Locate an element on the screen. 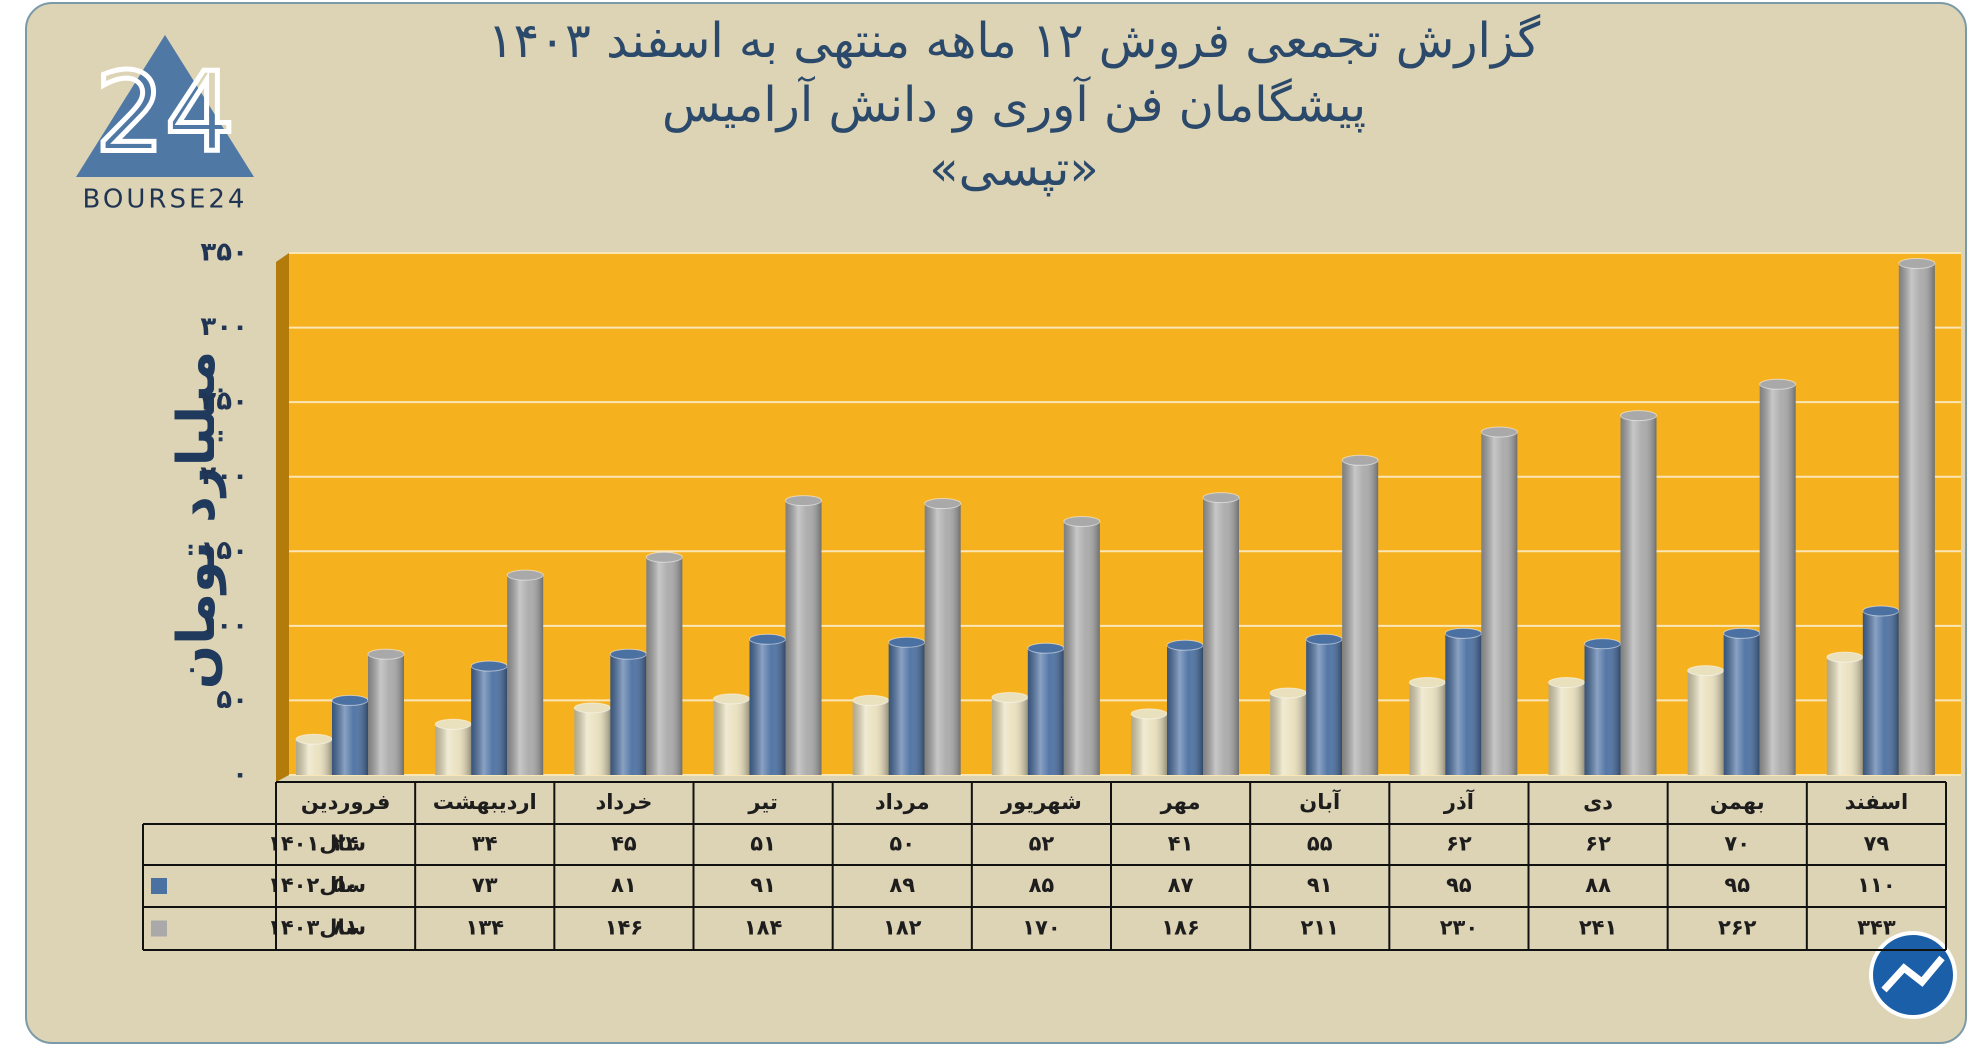  table-value: ۱۳۴ is located at coordinates (485, 928).